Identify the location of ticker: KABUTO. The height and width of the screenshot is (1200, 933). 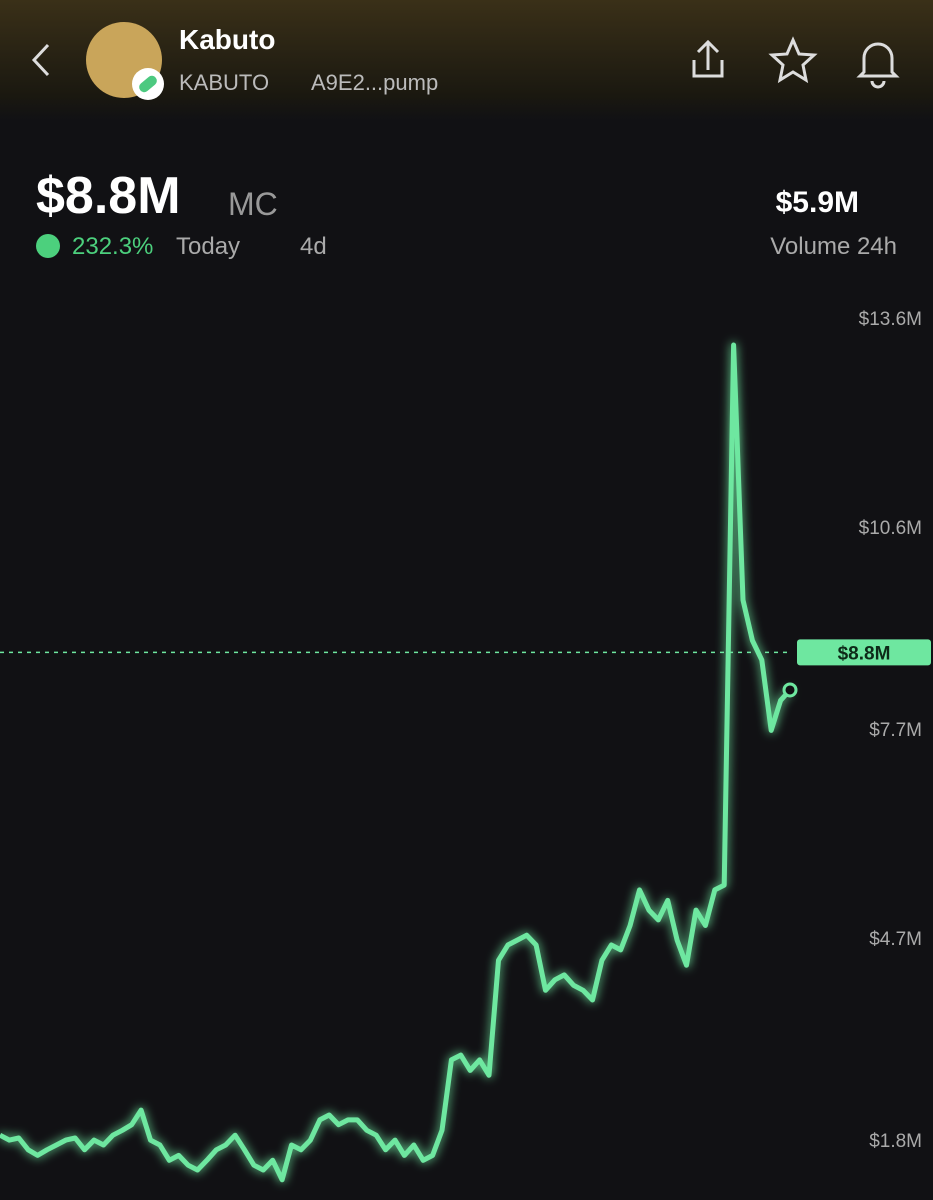
(224, 82).